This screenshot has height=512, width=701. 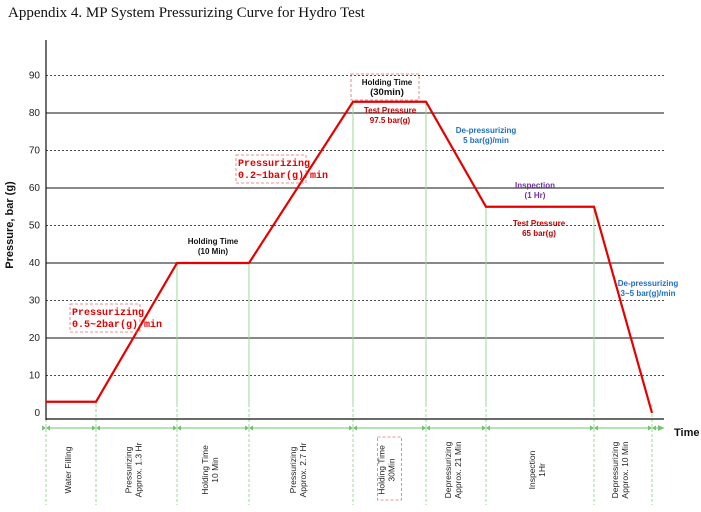 I want to click on y-axis-title: Pressure, bar (g), so click(x=10, y=225).